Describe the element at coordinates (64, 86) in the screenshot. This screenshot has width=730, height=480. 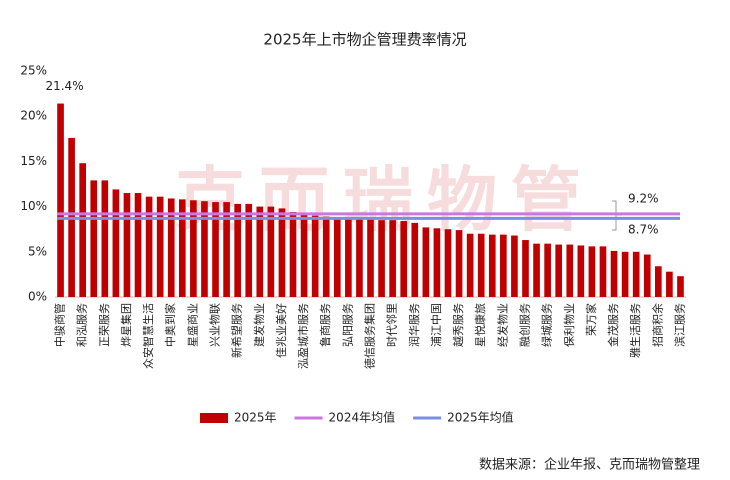
I see `data-label: 21.4%` at that location.